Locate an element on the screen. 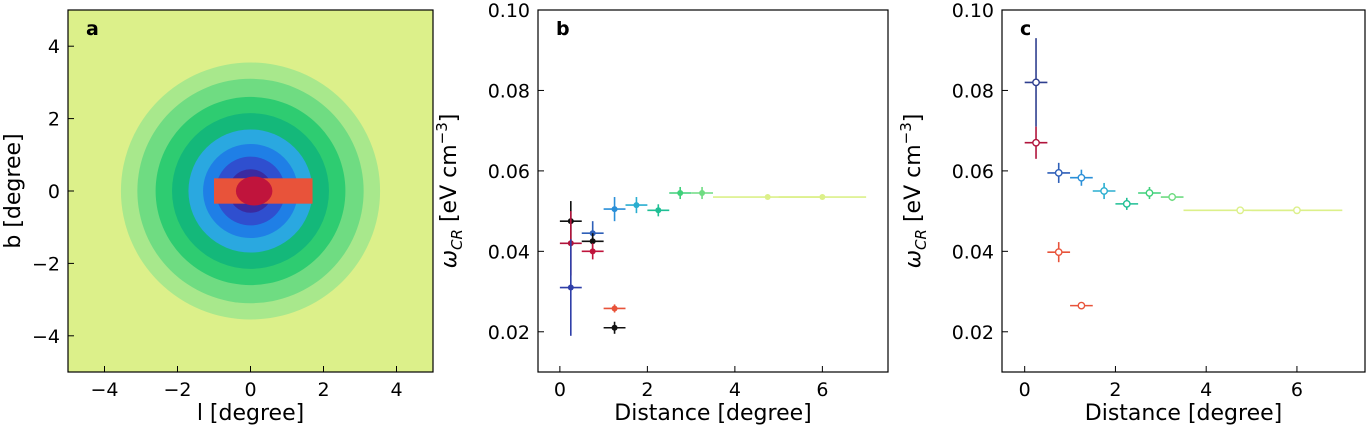 The height and width of the screenshot is (430, 1370). panel-letter: c is located at coordinates (1025, 29).